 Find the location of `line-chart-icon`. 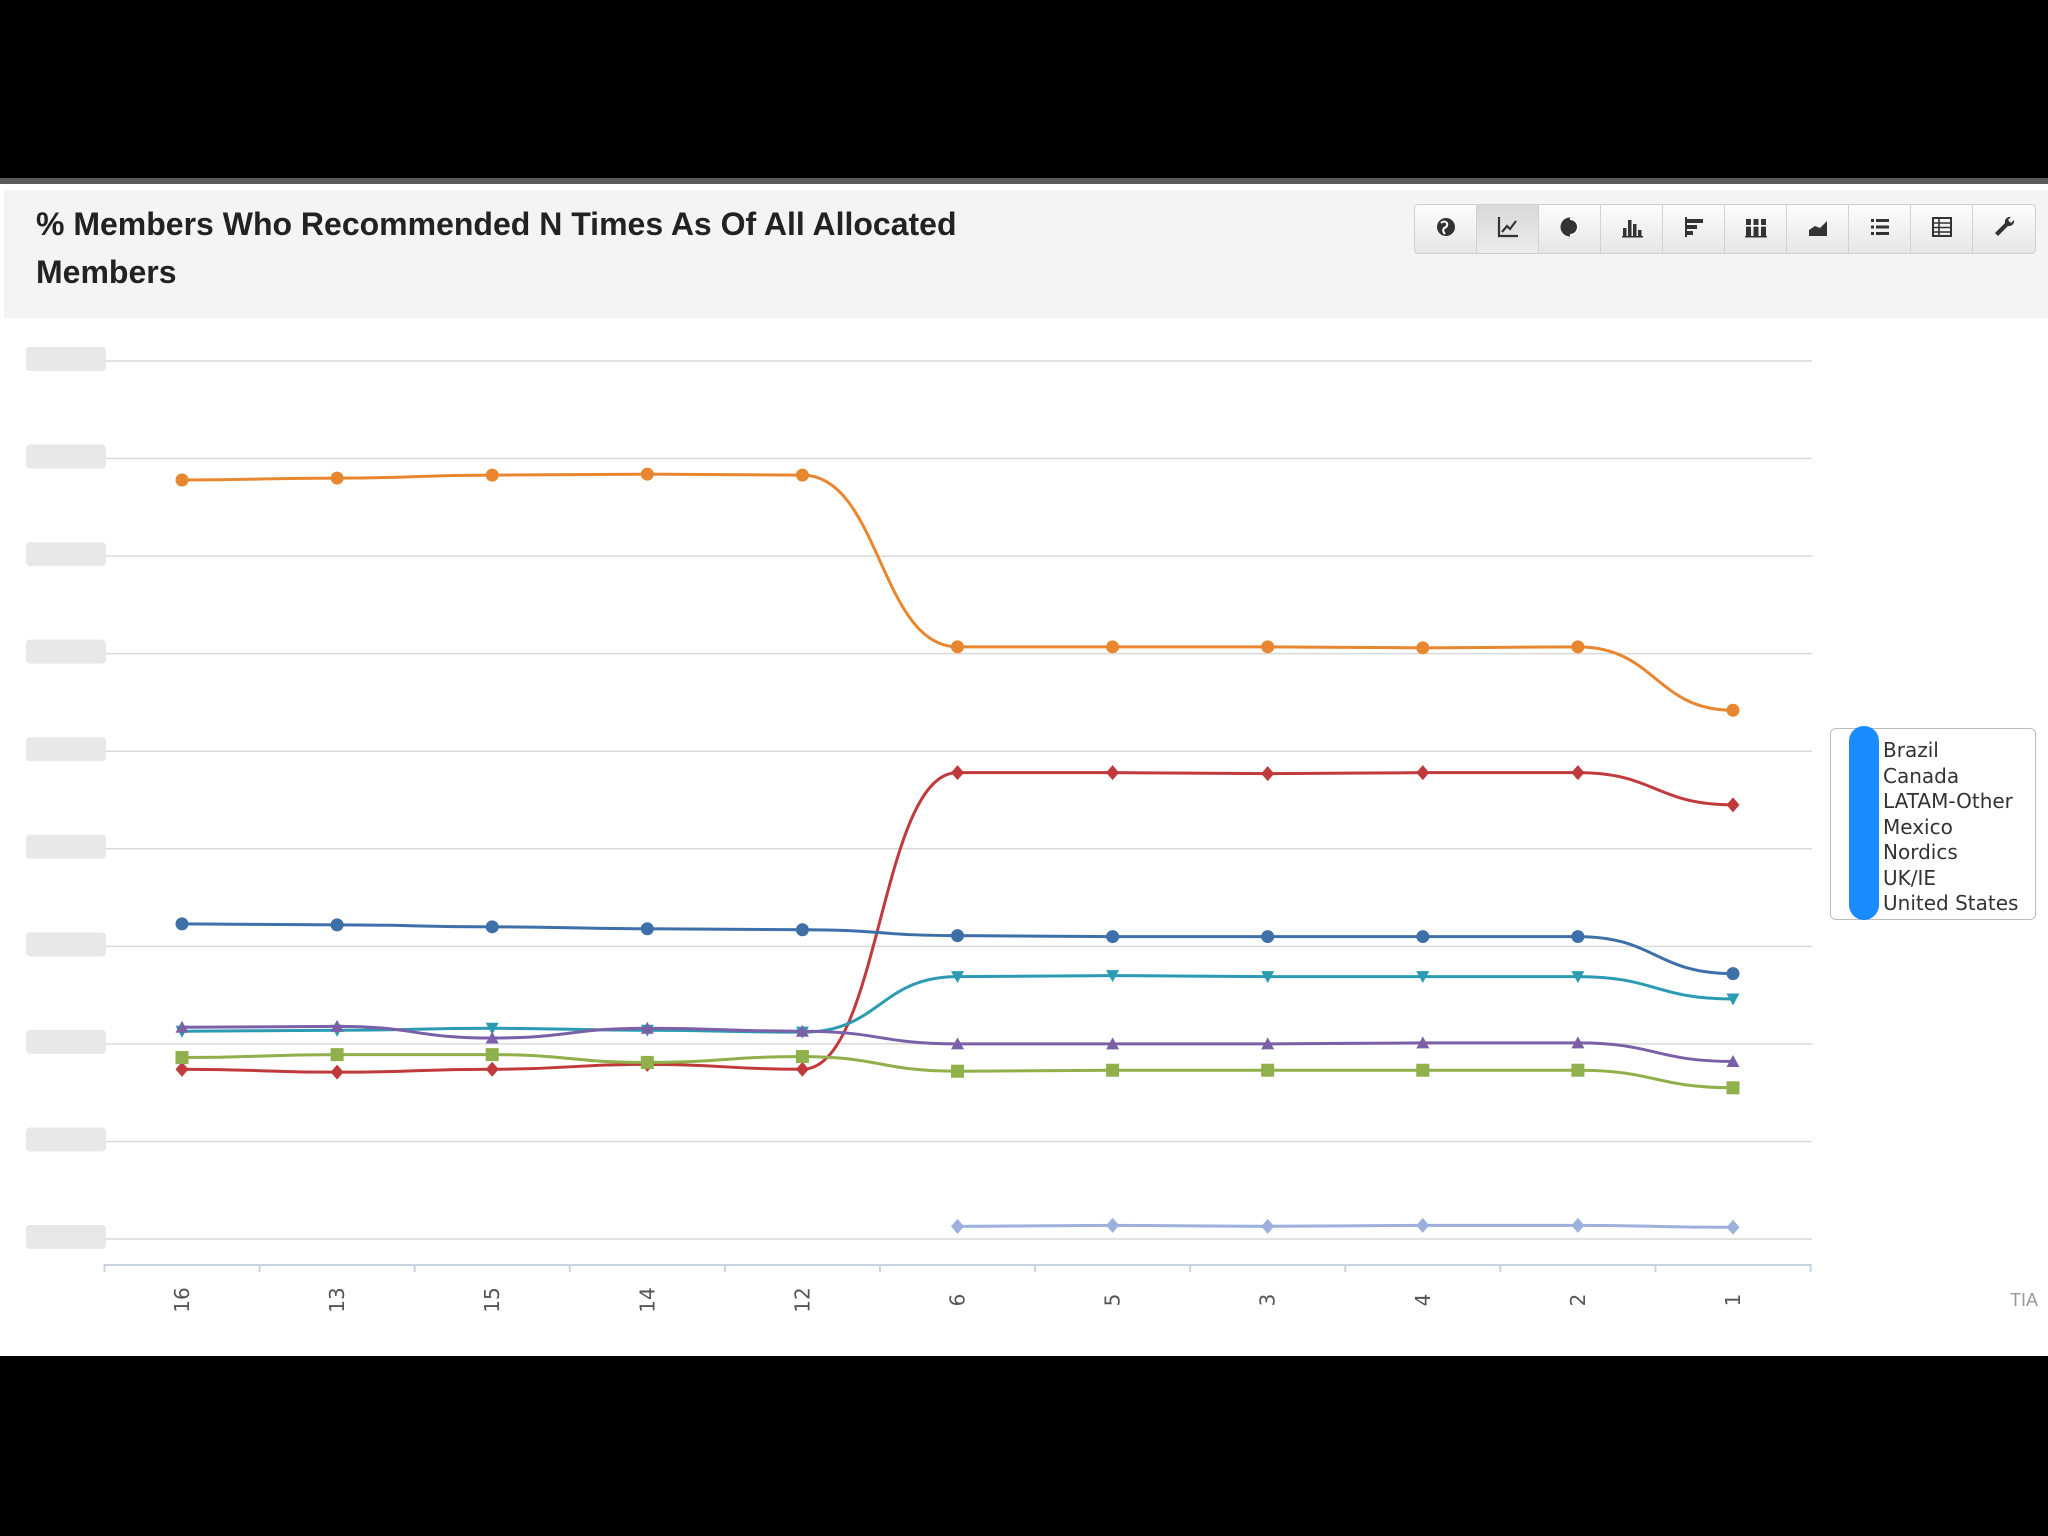

line-chart-icon is located at coordinates (1508, 229).